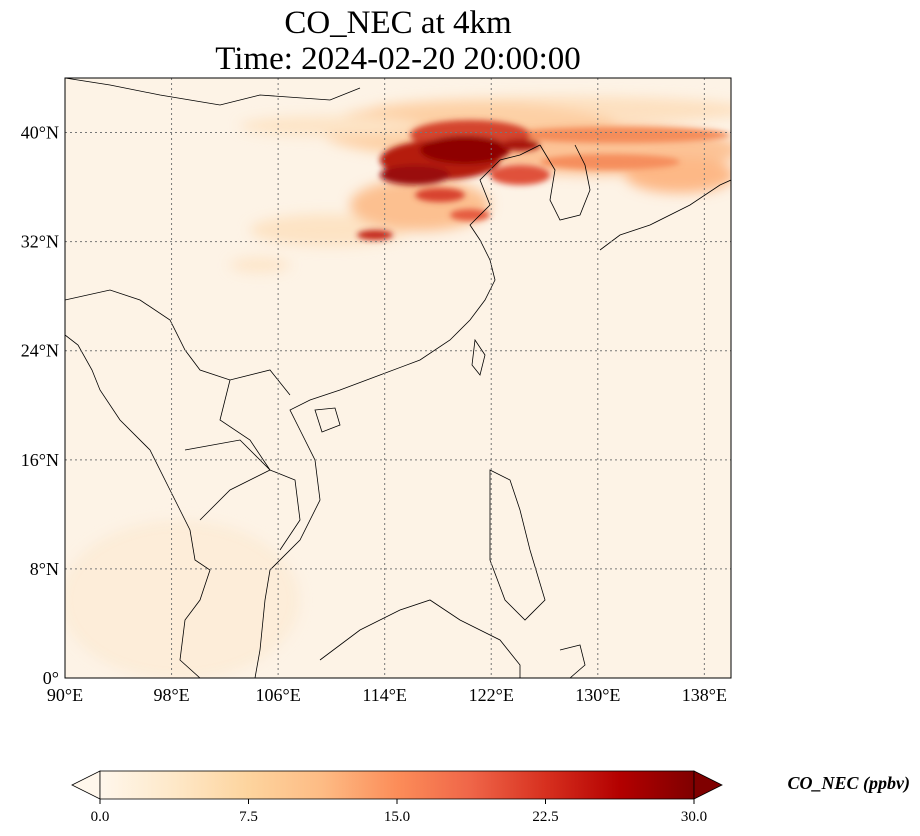 This screenshot has height=836, width=920. I want to click on map-subtitle-time: Time: 2024-02-20 20:00:00, so click(398, 59).